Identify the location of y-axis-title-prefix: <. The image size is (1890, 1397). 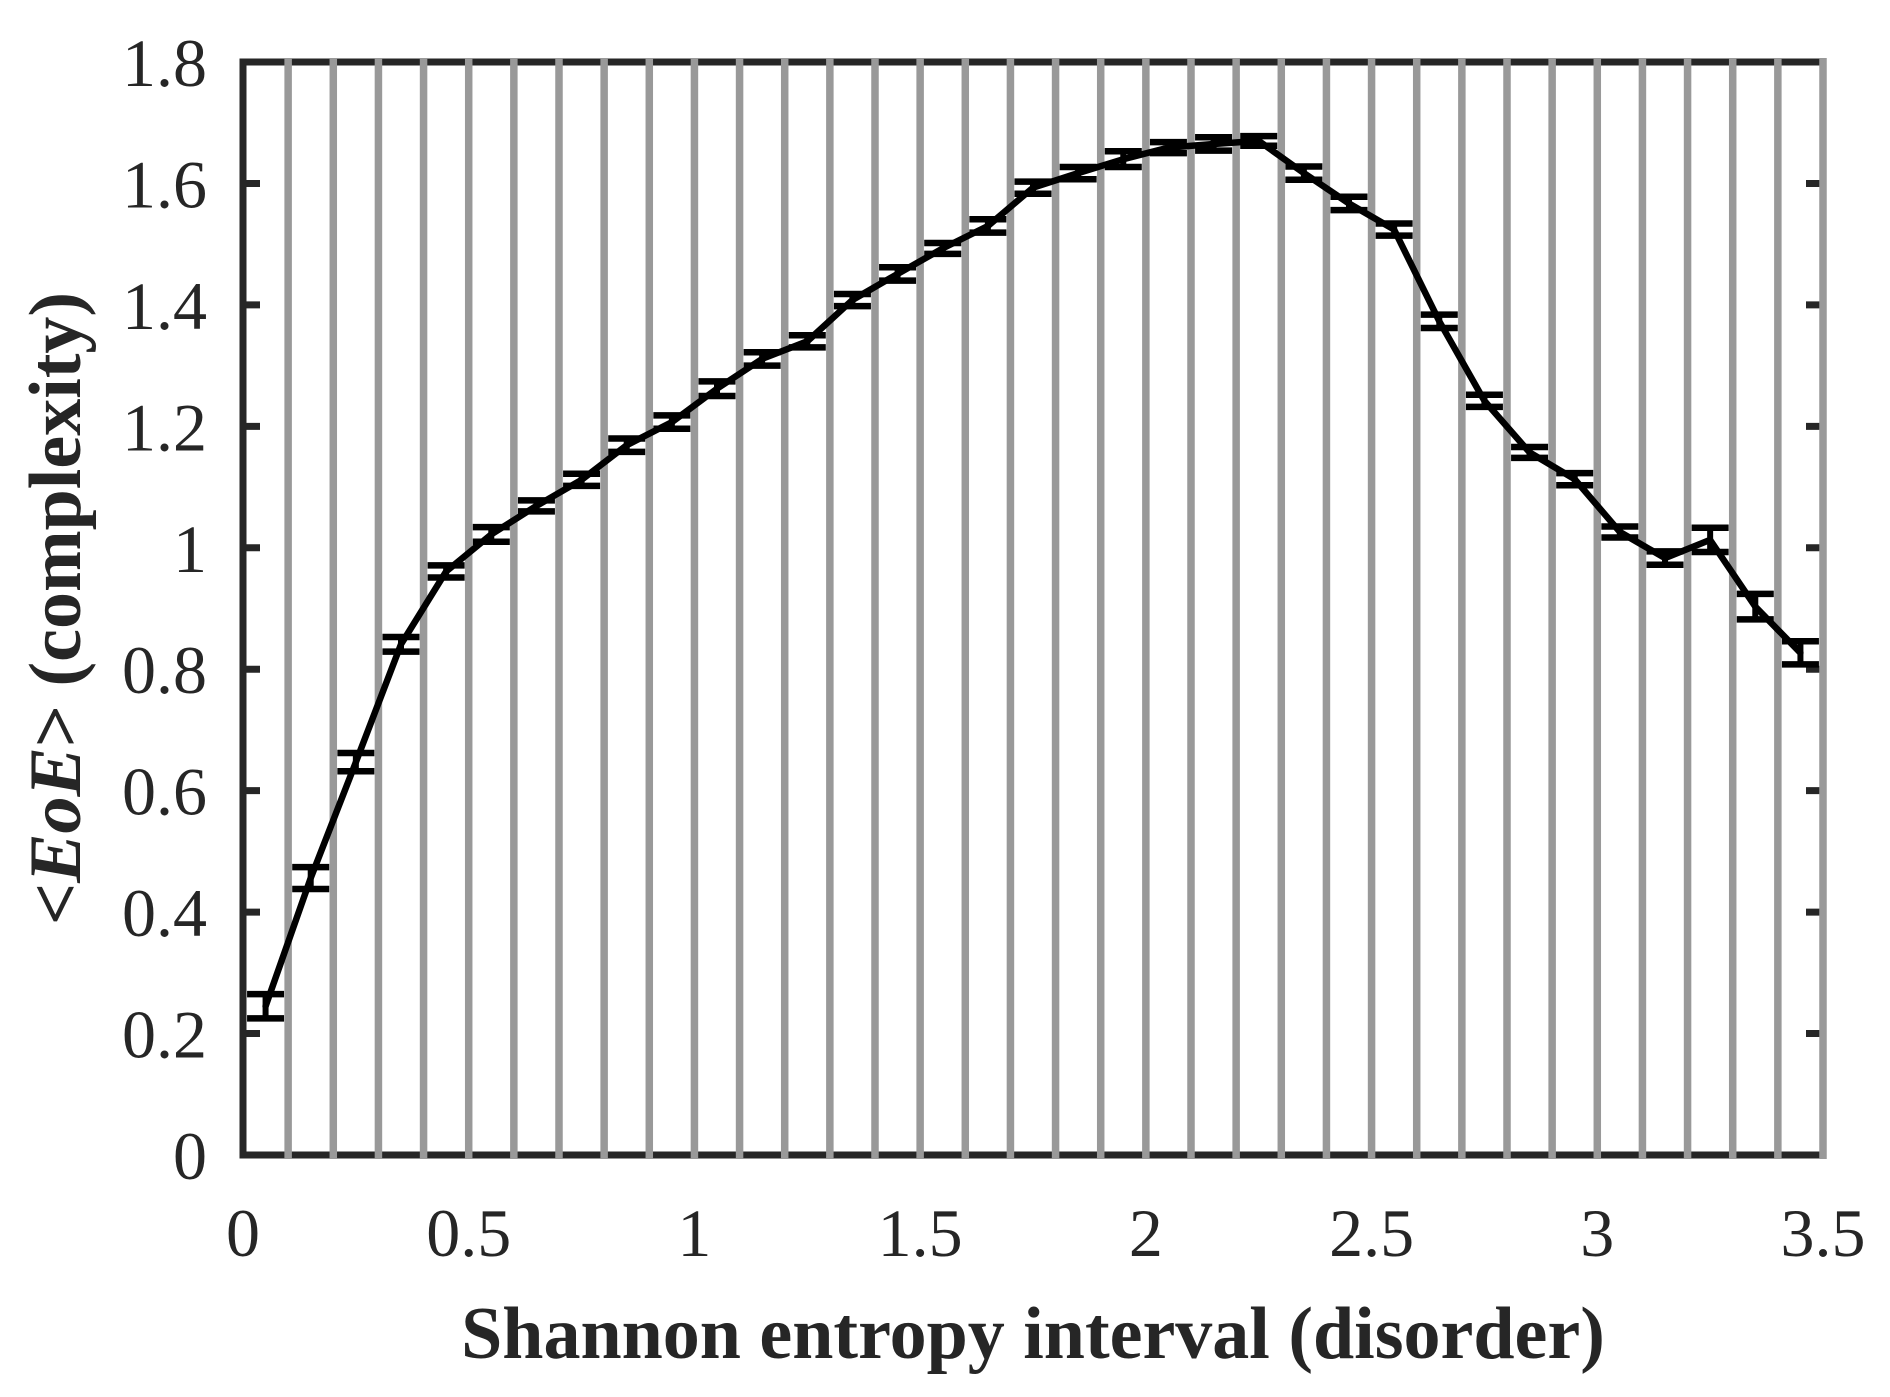
(56, 904).